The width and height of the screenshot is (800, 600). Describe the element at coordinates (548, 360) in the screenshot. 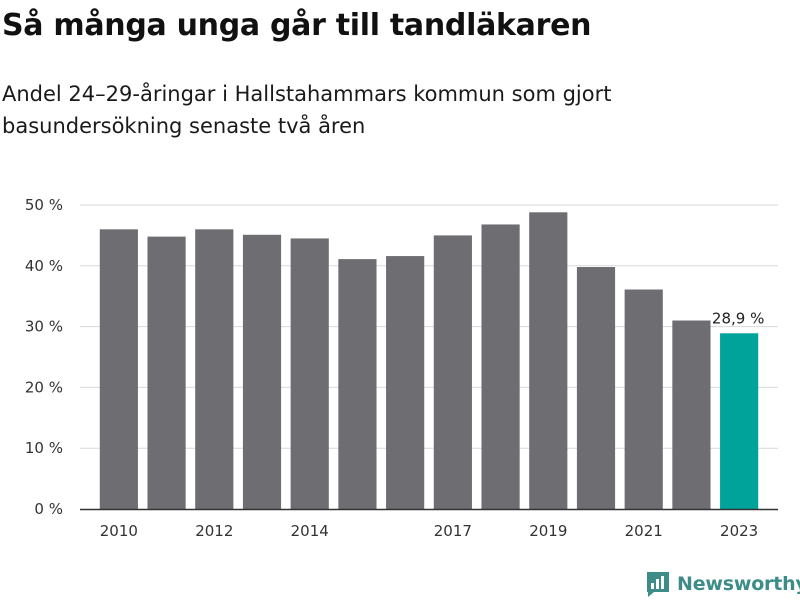

I see `bar-2019` at that location.